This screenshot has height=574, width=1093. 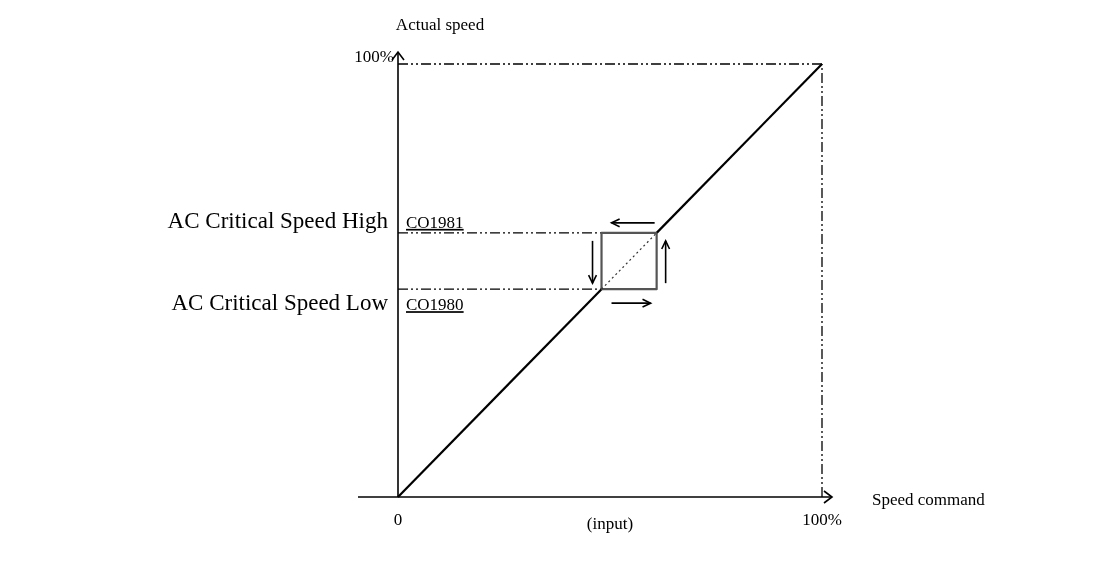 I want to click on y-axis-title: Actual speed, so click(x=440, y=24).